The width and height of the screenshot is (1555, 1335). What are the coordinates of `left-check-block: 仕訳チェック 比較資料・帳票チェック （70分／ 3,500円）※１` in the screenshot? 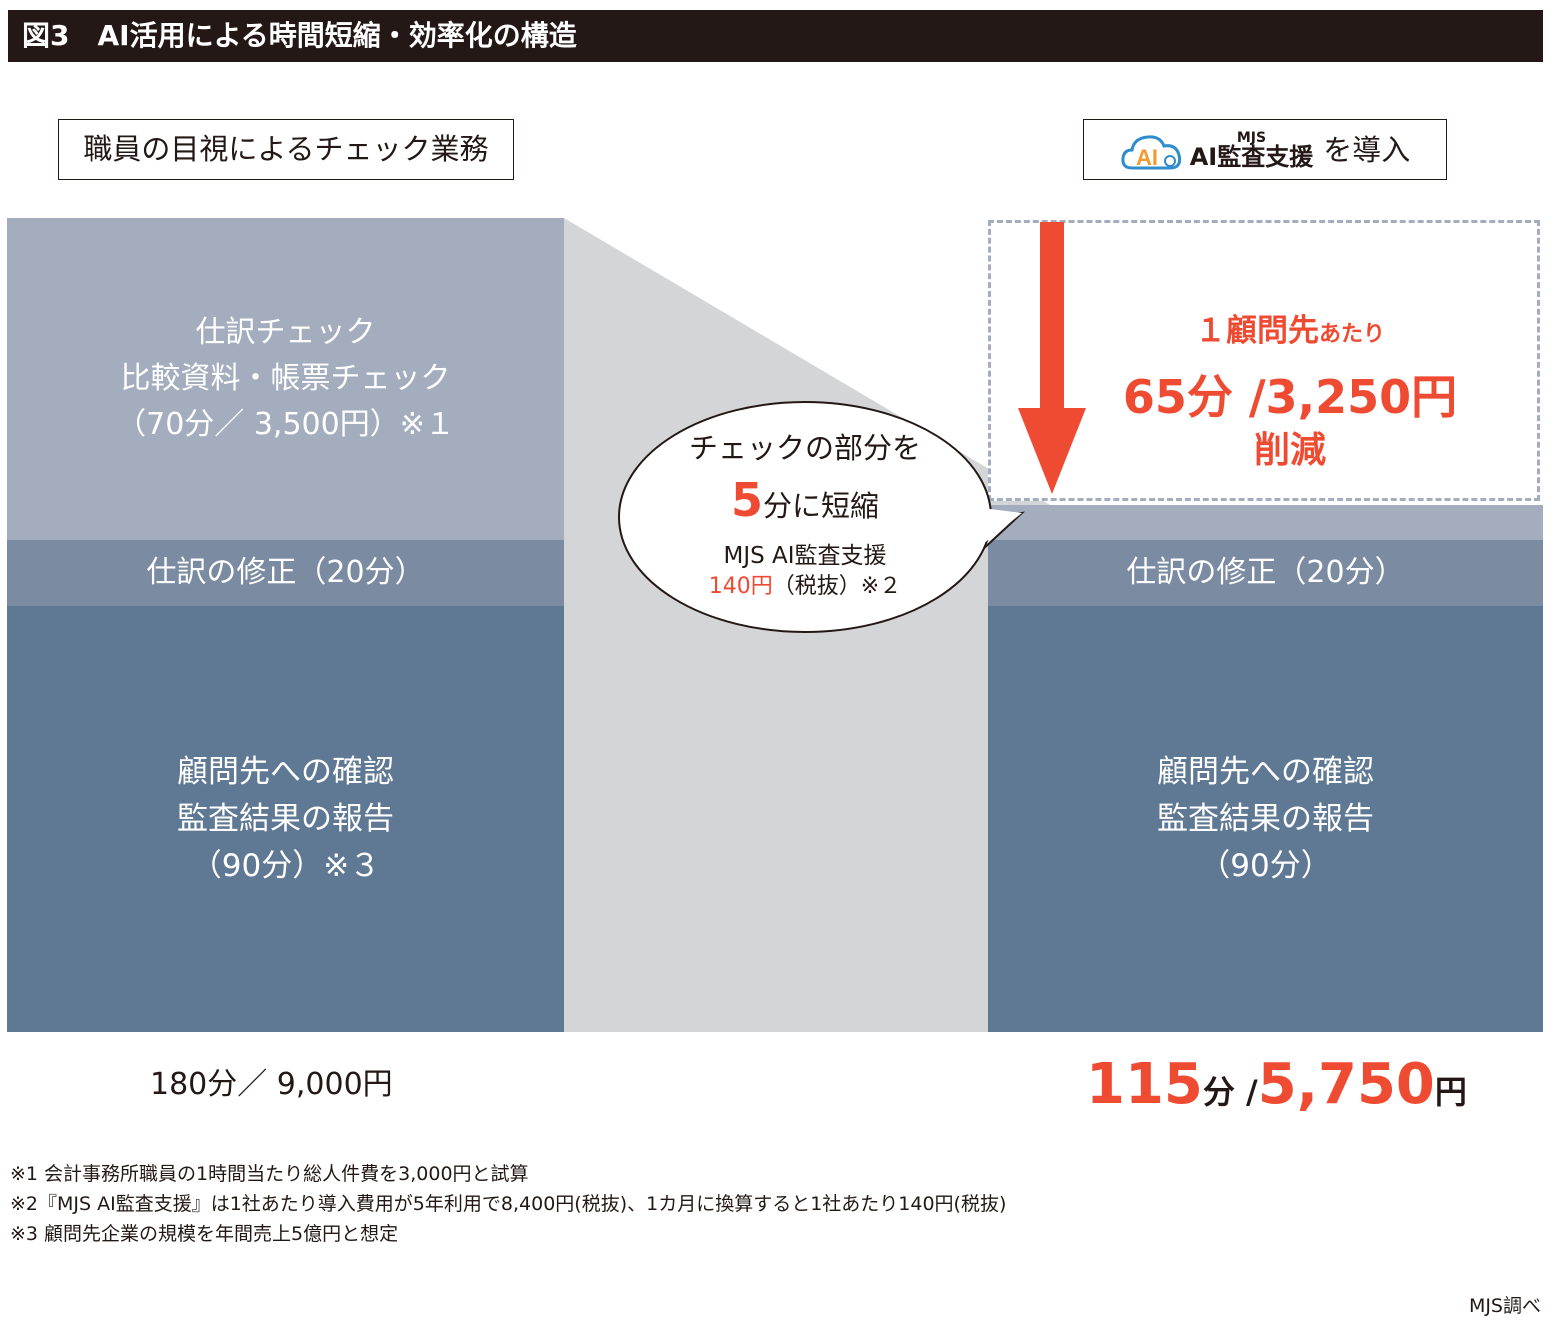 It's located at (285, 379).